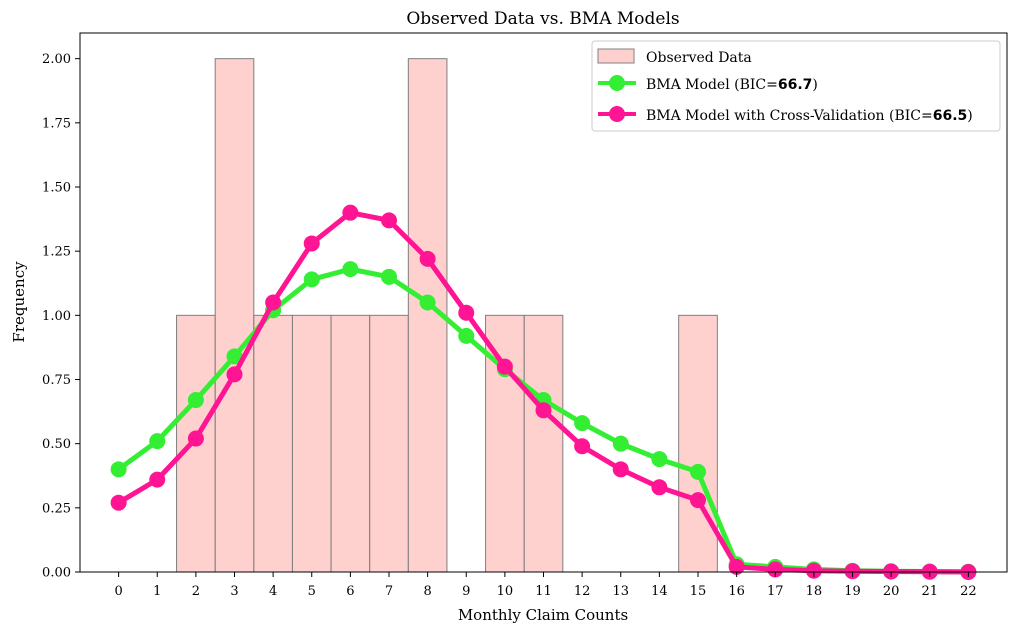 The height and width of the screenshot is (633, 1018). Describe the element at coordinates (950, 116) in the screenshot. I see `legend-bma-cv-bic: 66.5` at that location.